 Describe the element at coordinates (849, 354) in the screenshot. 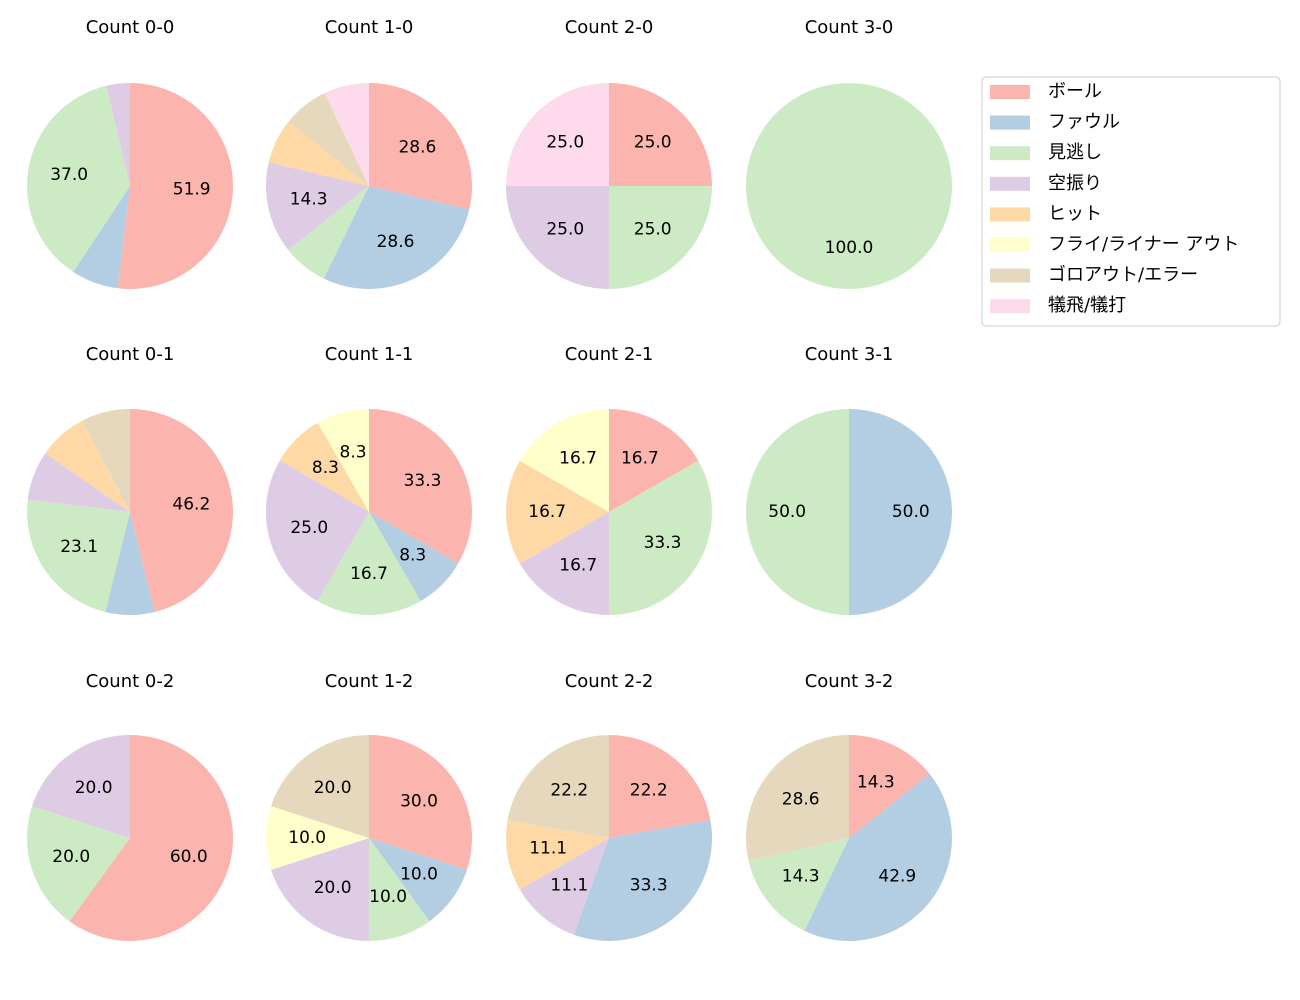

I see `pie-title: Count 3-1` at that location.